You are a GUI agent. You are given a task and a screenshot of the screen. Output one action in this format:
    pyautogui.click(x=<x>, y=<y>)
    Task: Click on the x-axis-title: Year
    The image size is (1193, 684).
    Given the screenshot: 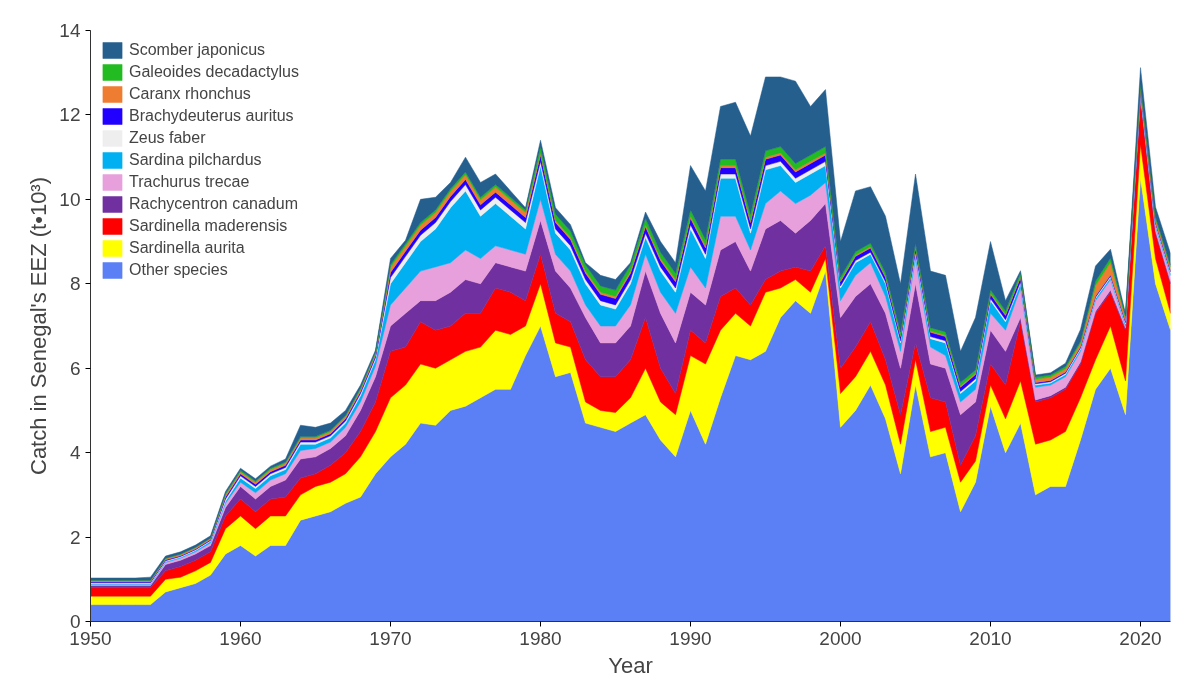 What is the action you would take?
    pyautogui.click(x=630, y=665)
    